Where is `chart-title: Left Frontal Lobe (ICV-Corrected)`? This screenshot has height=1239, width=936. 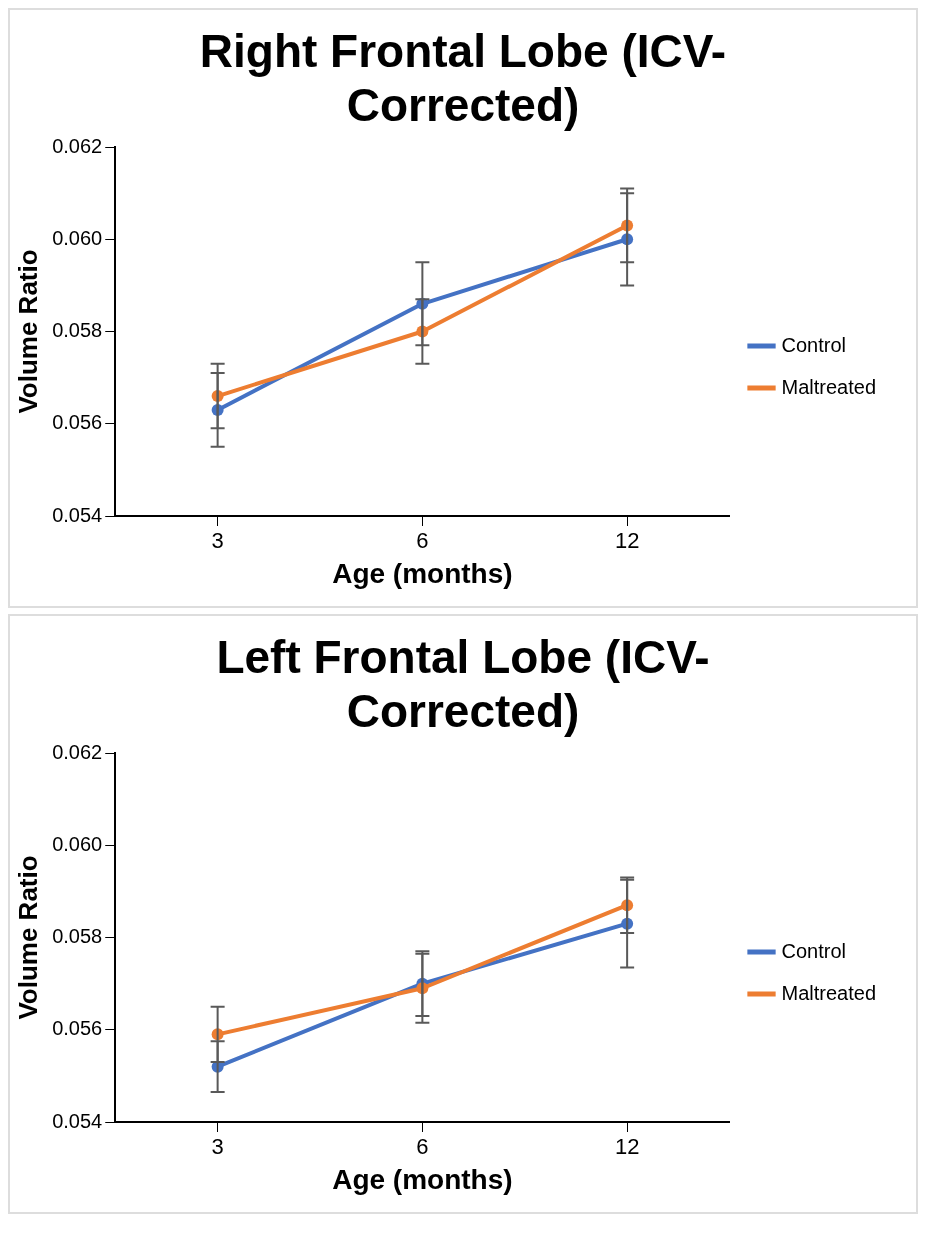 chart-title: Left Frontal Lobe (ICV-Corrected) is located at coordinates (463, 684).